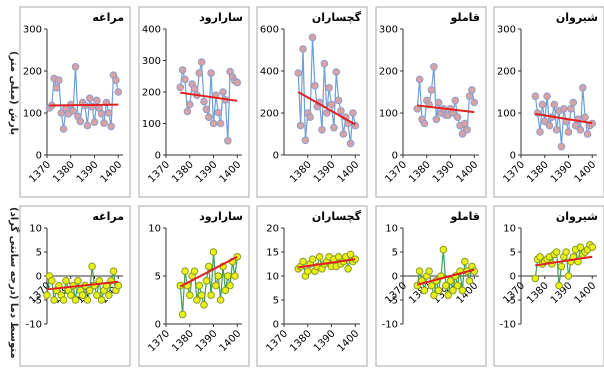  What do you see at coordinates (108, 216) in the screenshot?
I see `panel-title: مراغه` at bounding box center [108, 216].